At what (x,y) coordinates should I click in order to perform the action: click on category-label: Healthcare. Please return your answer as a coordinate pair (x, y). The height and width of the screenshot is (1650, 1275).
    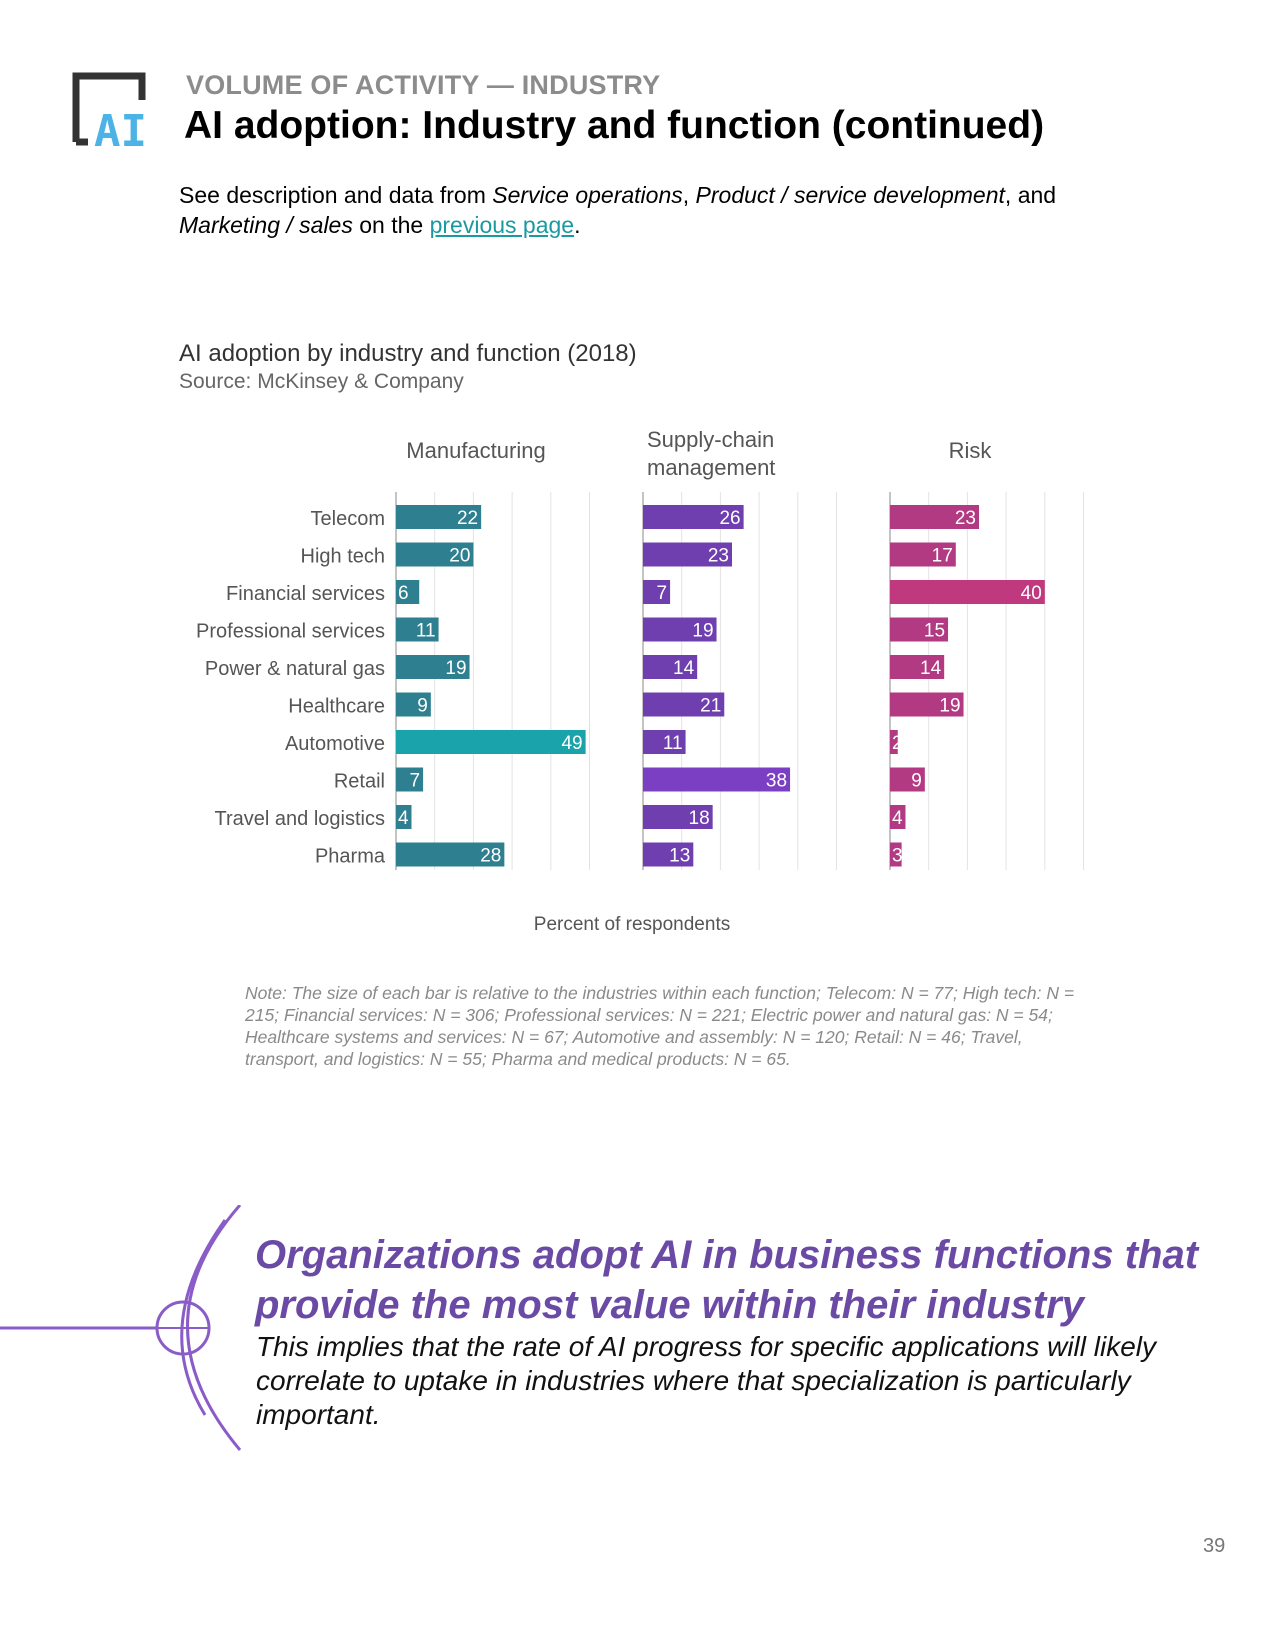
    Looking at the image, I should click on (336, 707).